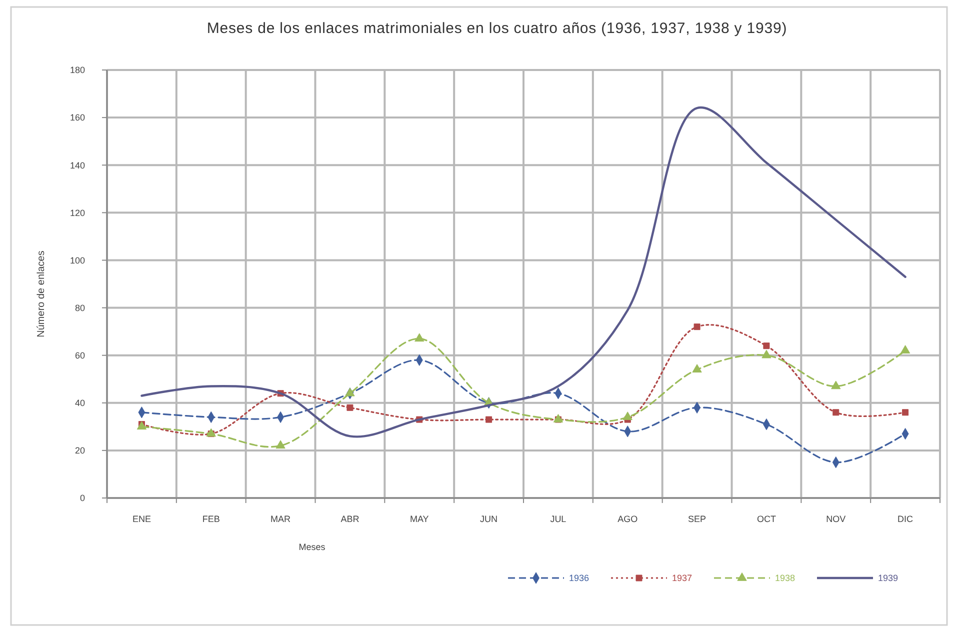 This screenshot has height=631, width=960. I want to click on x-tick-label: ABR, so click(350, 519).